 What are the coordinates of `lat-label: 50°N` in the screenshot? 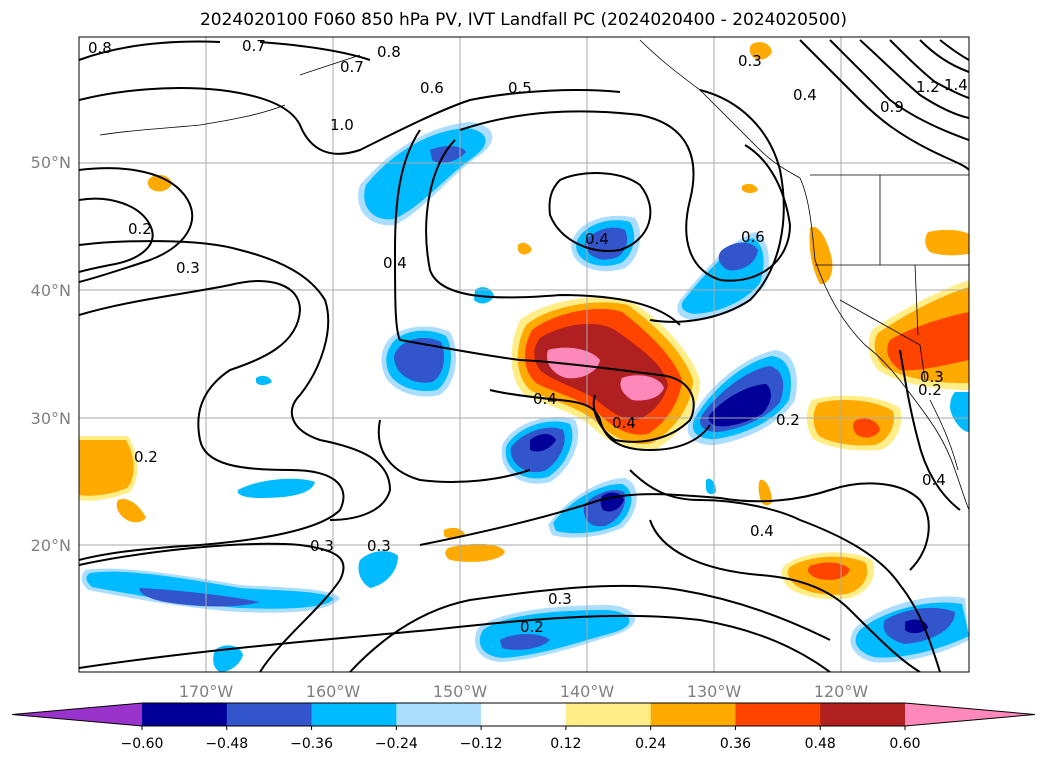 It's located at (51, 162).